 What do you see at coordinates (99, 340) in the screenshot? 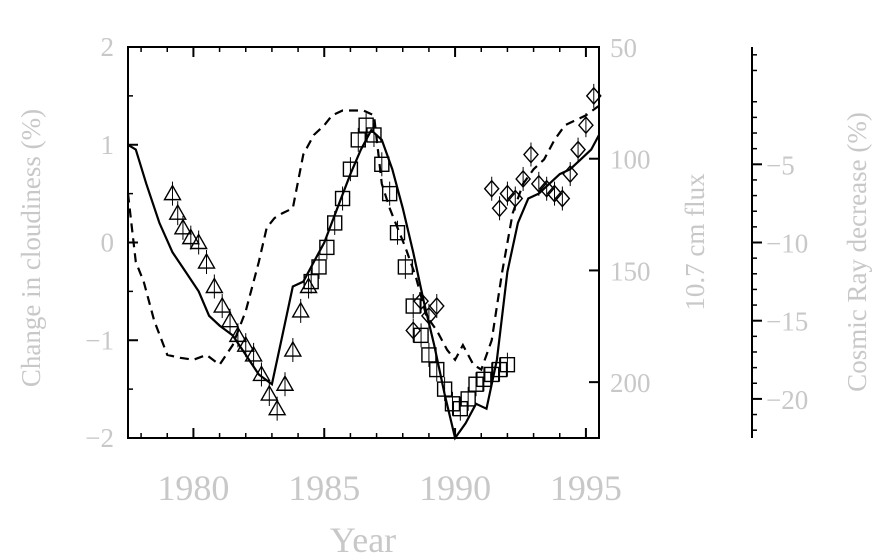
I see `y-left-tick-label: −1` at bounding box center [99, 340].